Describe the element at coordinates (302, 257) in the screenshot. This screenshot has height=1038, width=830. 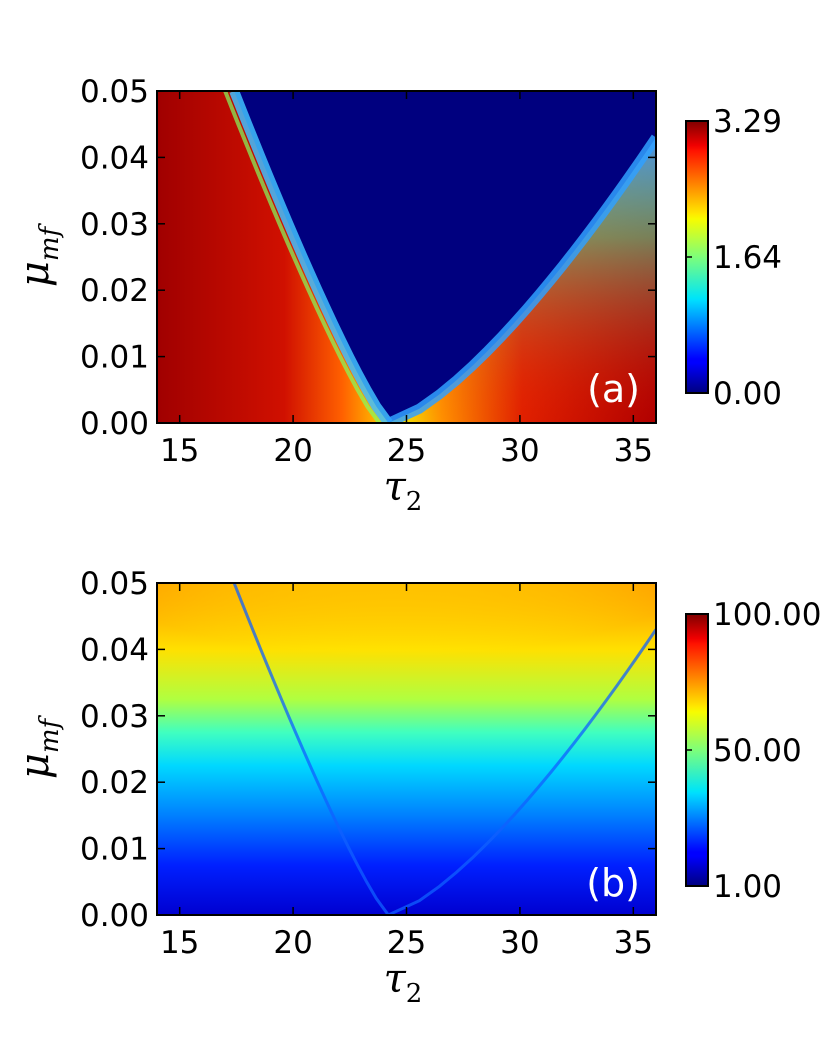
I see `left-edge-band-inner` at that location.